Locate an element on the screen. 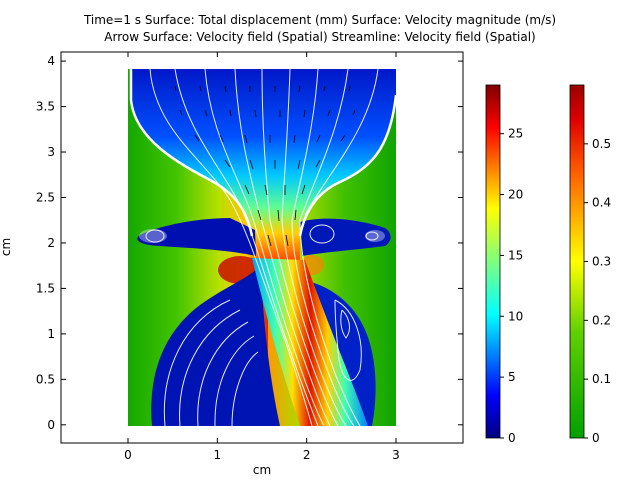 This screenshot has width=640, height=480. y-tick-label: 3 is located at coordinates (51, 152).